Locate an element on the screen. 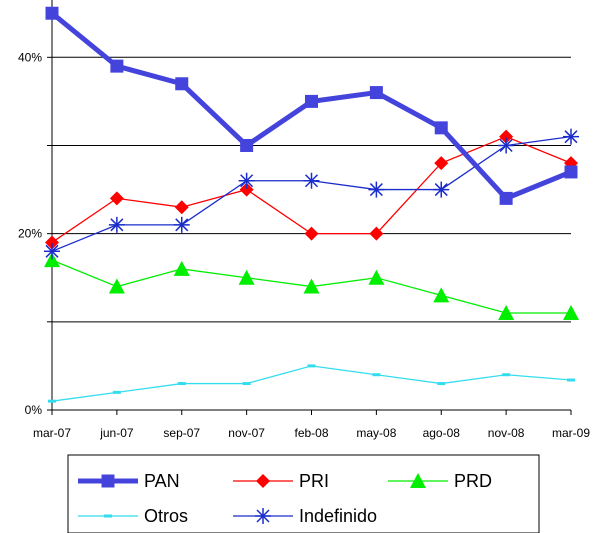 The width and height of the screenshot is (602, 533). x-tick-label: feb-08 is located at coordinates (311, 433).